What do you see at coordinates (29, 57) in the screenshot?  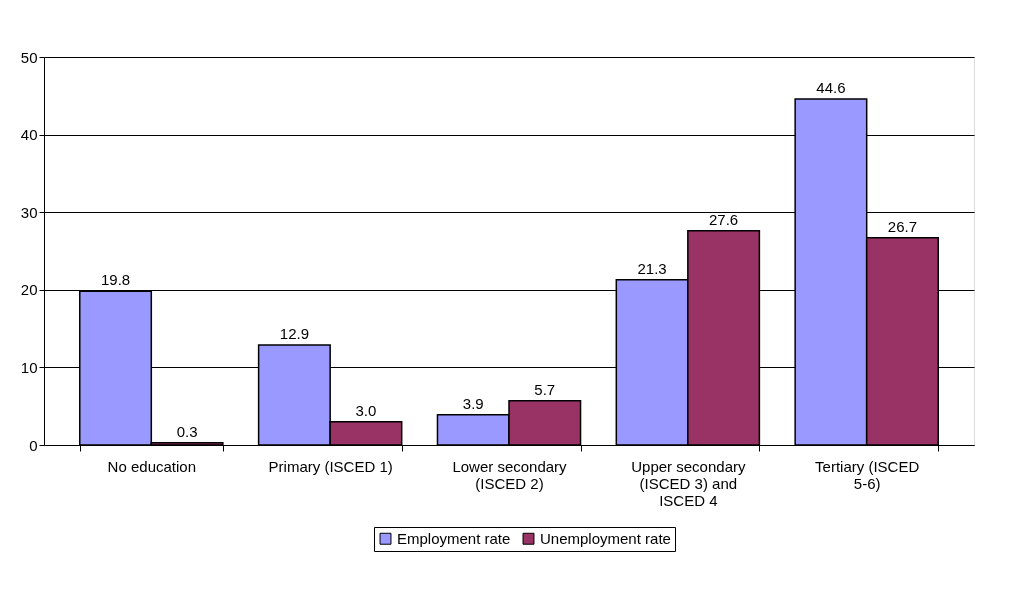 I see `y-tick-label: 50` at bounding box center [29, 57].